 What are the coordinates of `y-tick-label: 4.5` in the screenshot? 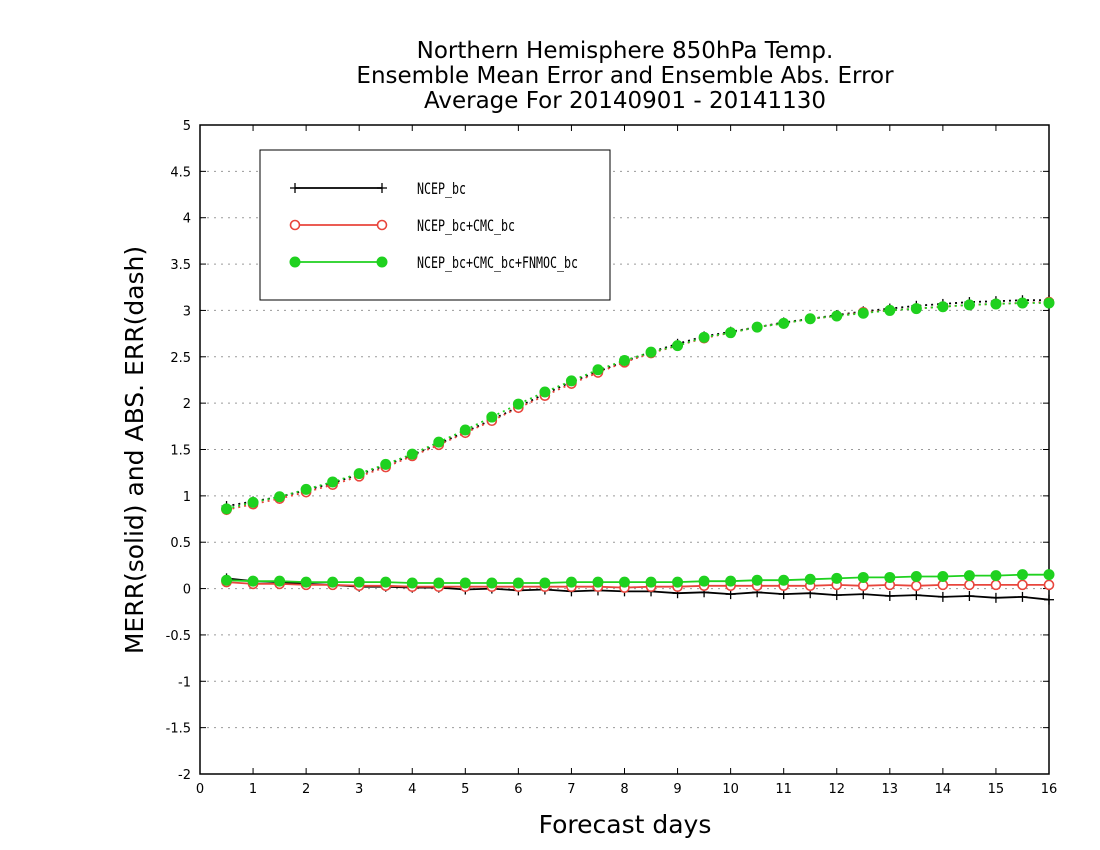 It's located at (180, 172).